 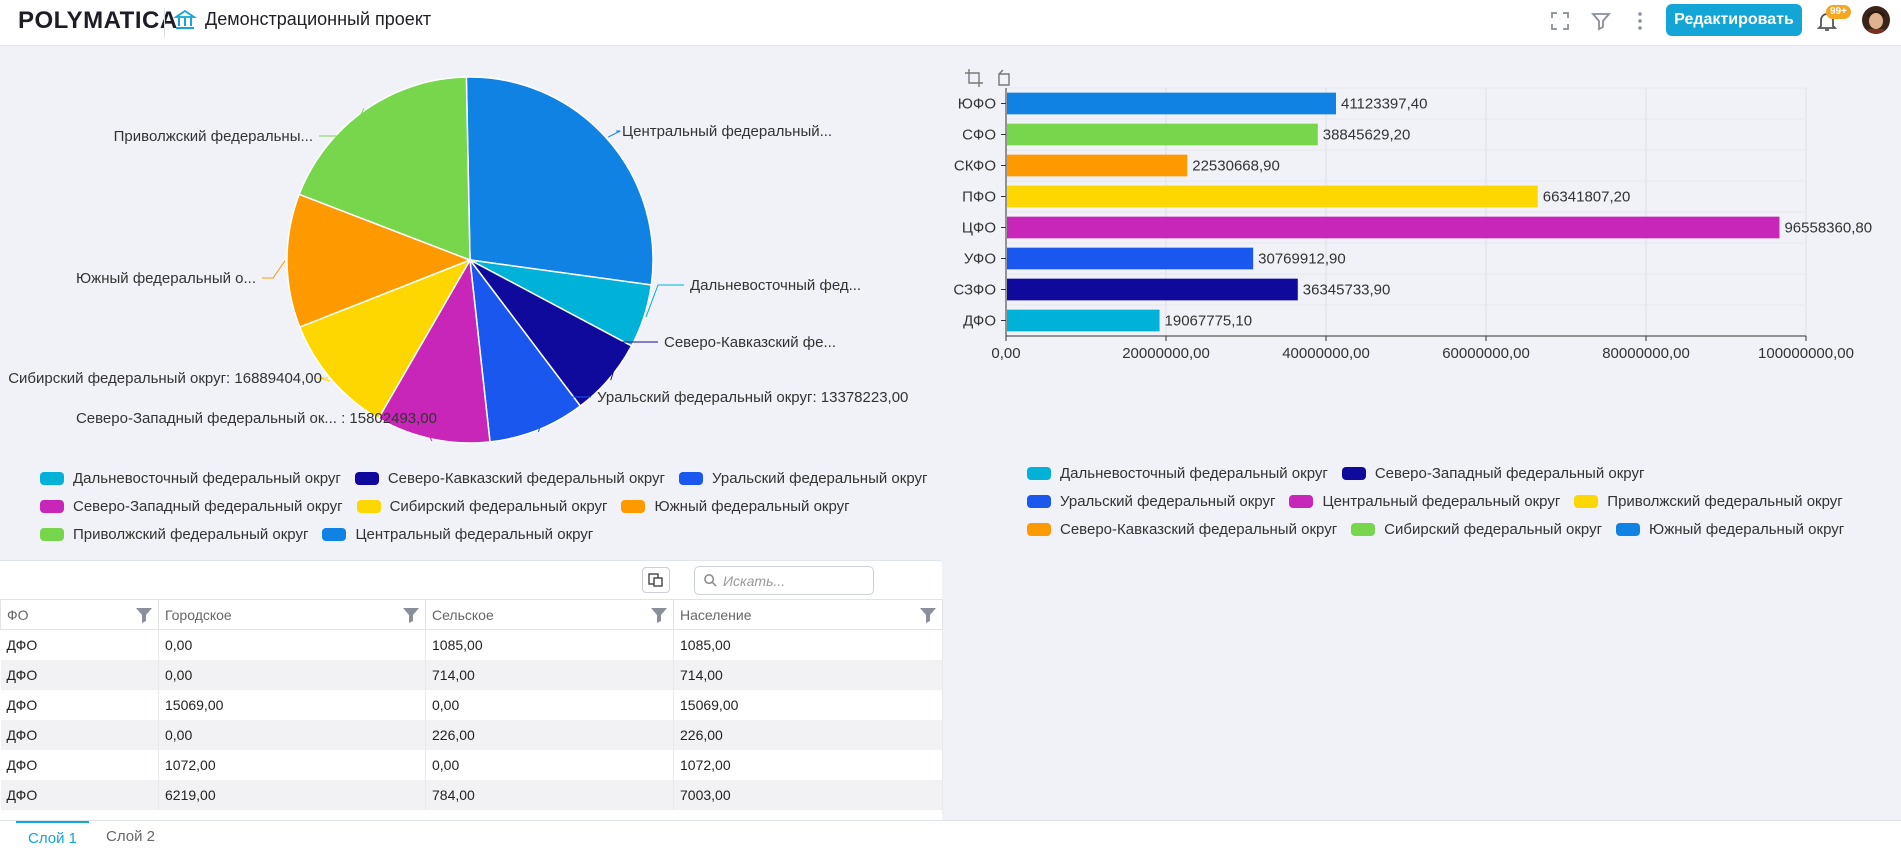 I want to click on table-row: ДФО 0,00 714,00 714,00, so click(x=471, y=674).